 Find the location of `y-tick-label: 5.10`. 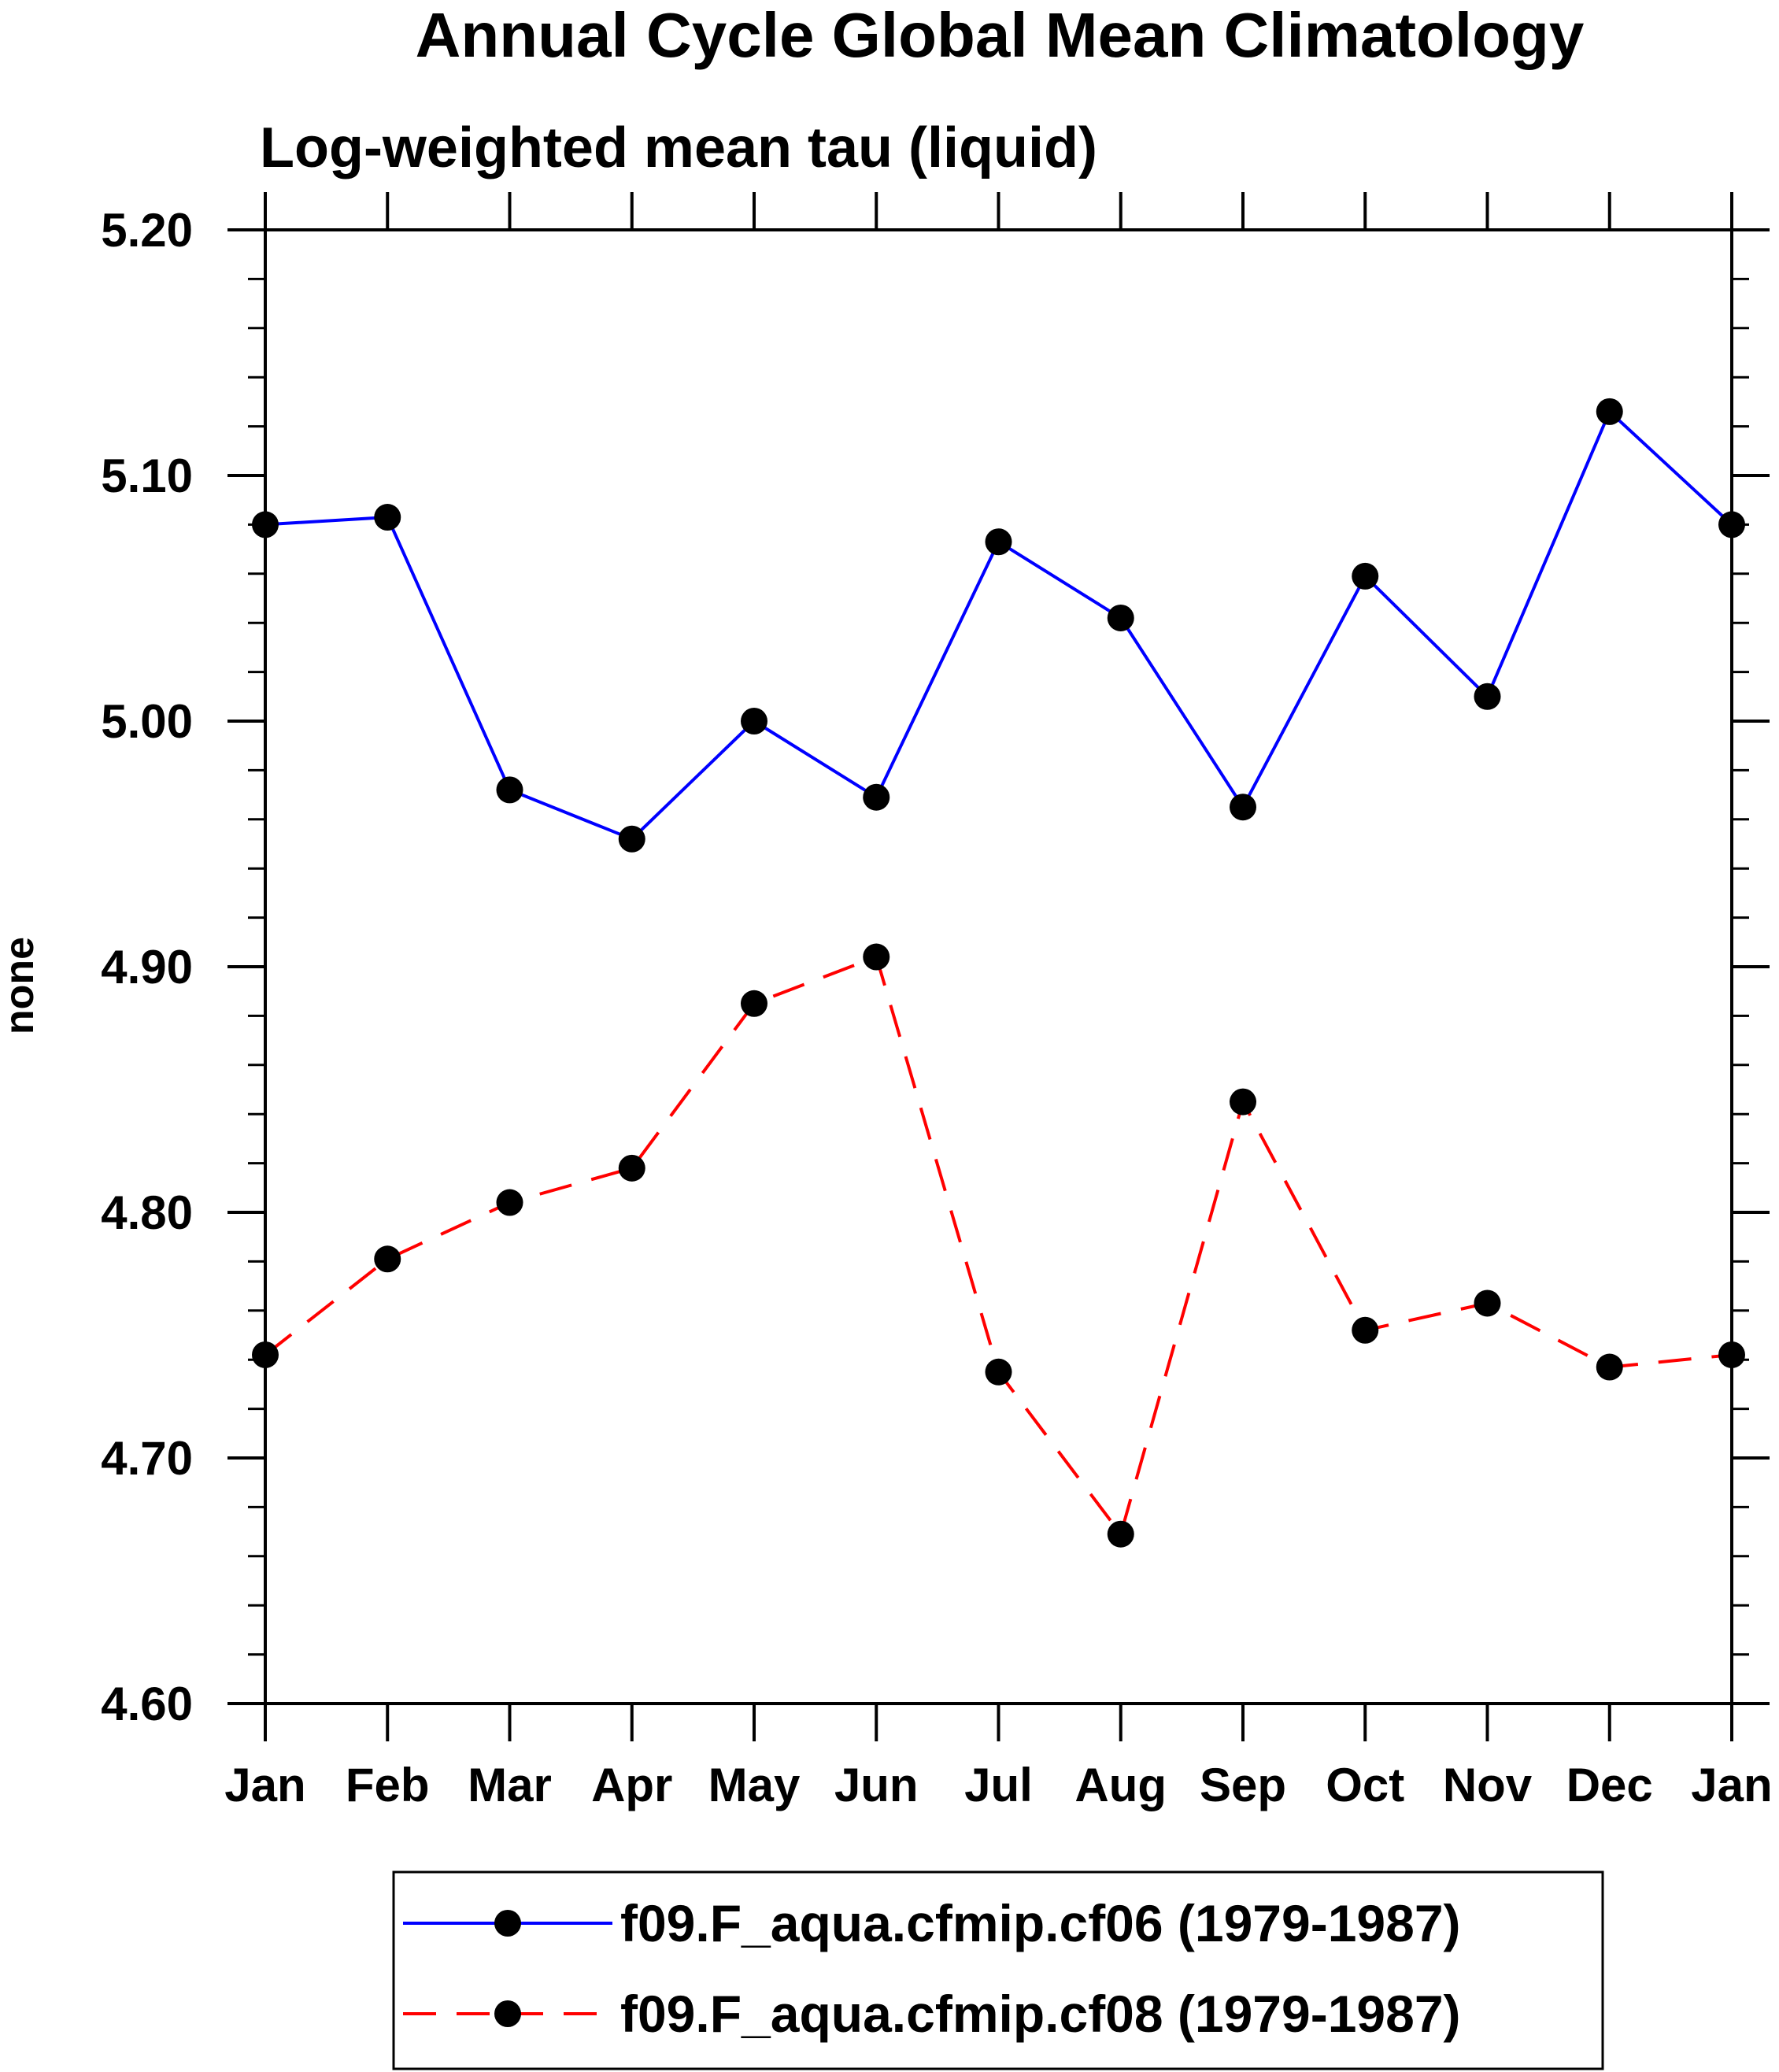

y-tick-label: 5.10 is located at coordinates (147, 476).